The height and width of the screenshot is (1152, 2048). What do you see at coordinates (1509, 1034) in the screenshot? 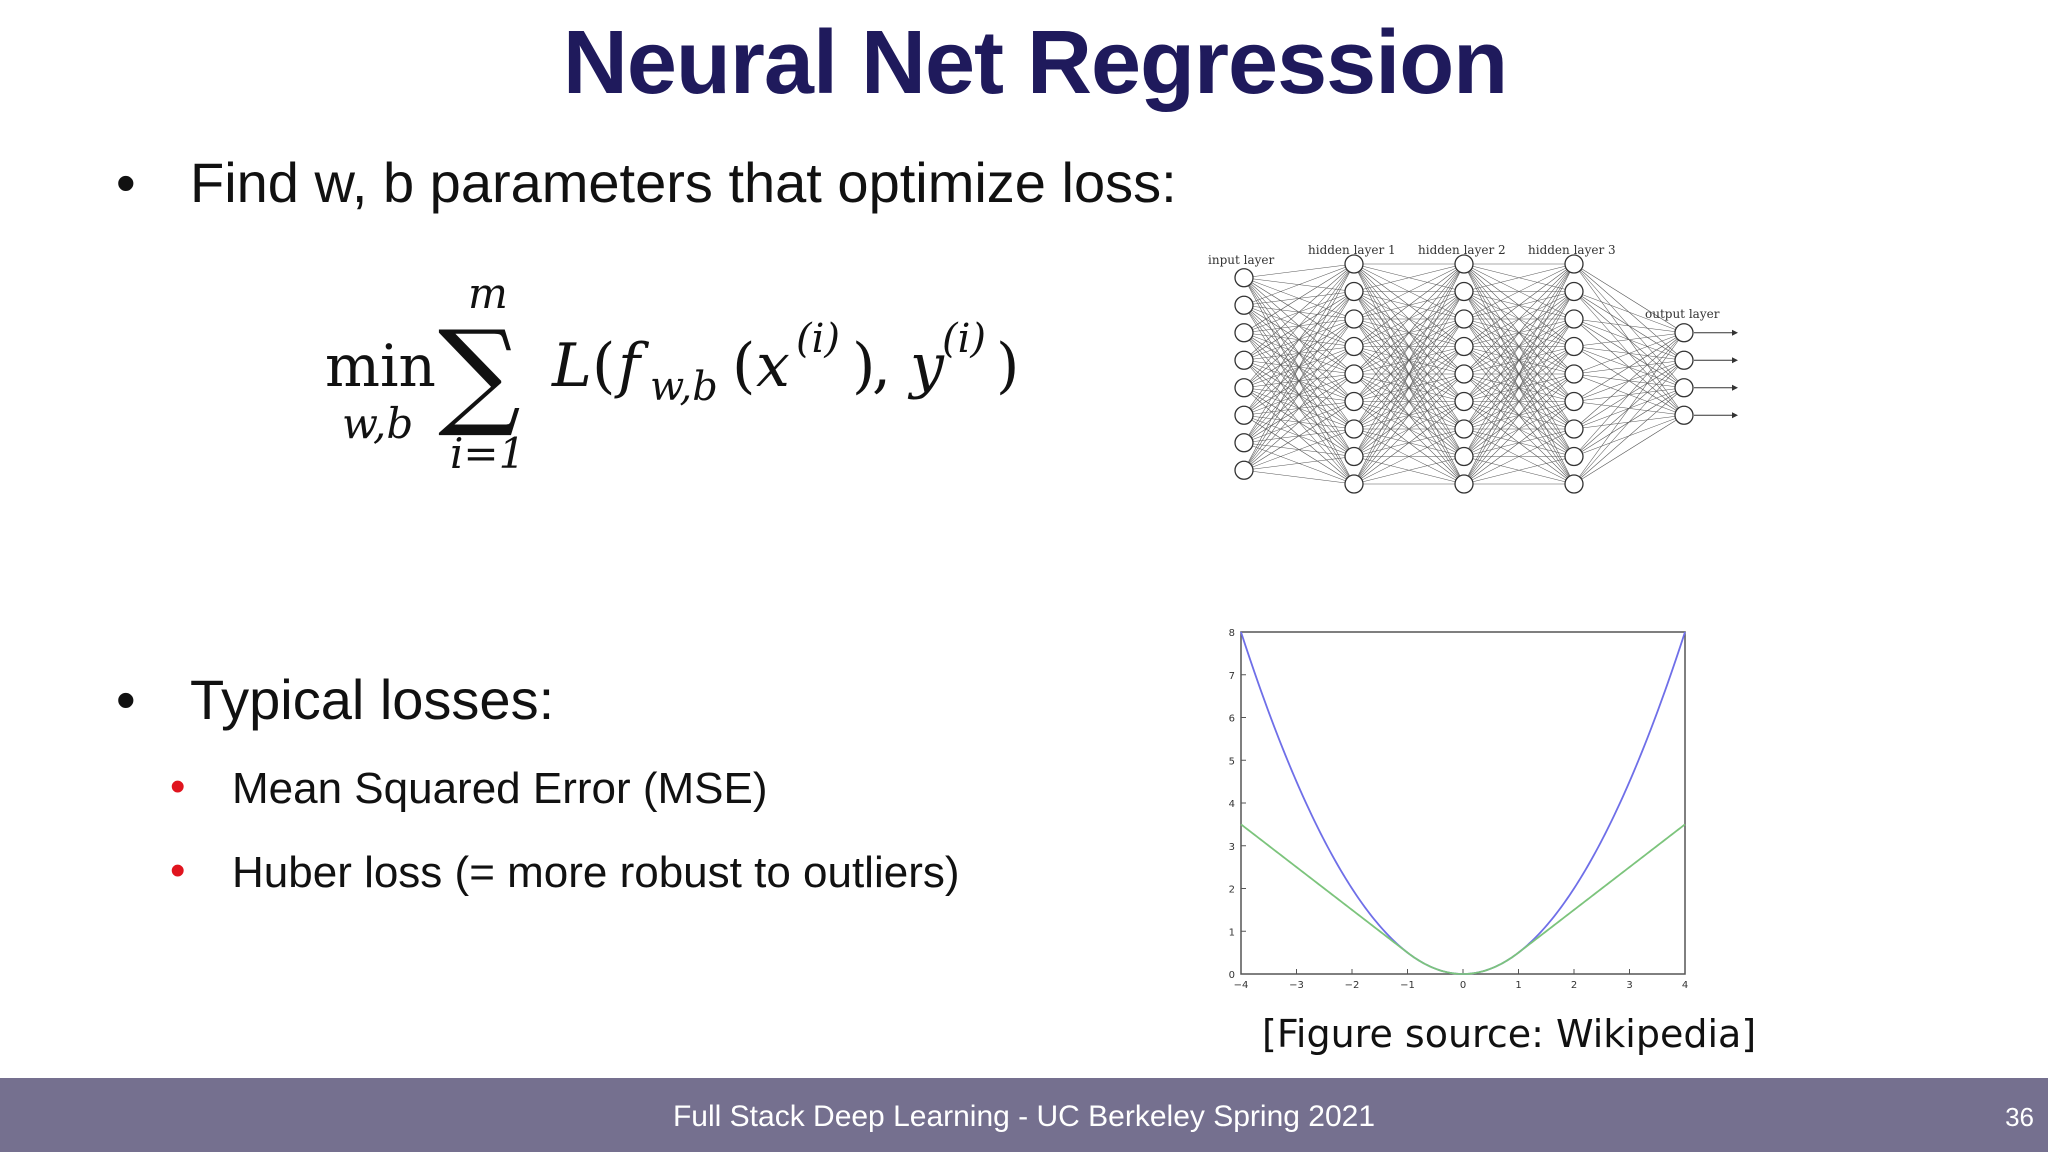
I see `figure-caption: [Figure source: Wikipedia]` at bounding box center [1509, 1034].